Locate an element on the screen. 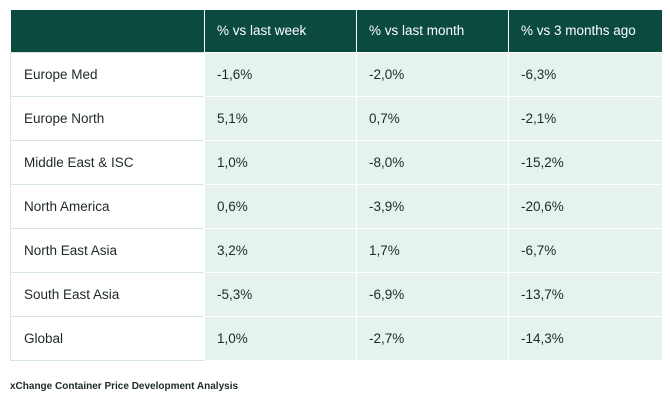 The image size is (670, 402). value-vs-last-month: -3,9% is located at coordinates (432, 205).